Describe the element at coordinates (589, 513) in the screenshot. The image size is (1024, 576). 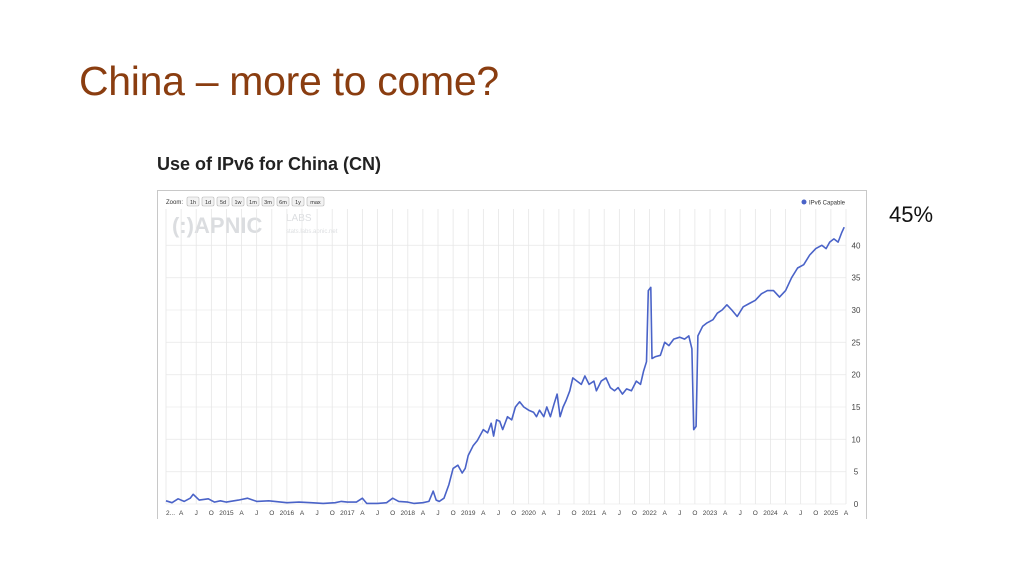
I see `x-tick-label: 2021` at that location.